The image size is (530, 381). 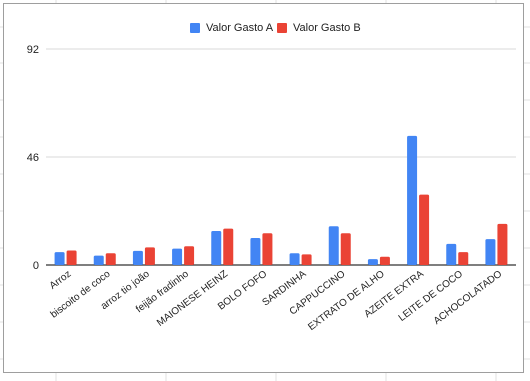 I want to click on chart-legend: Valor Gasto A Valor Gasto B, so click(x=265, y=29).